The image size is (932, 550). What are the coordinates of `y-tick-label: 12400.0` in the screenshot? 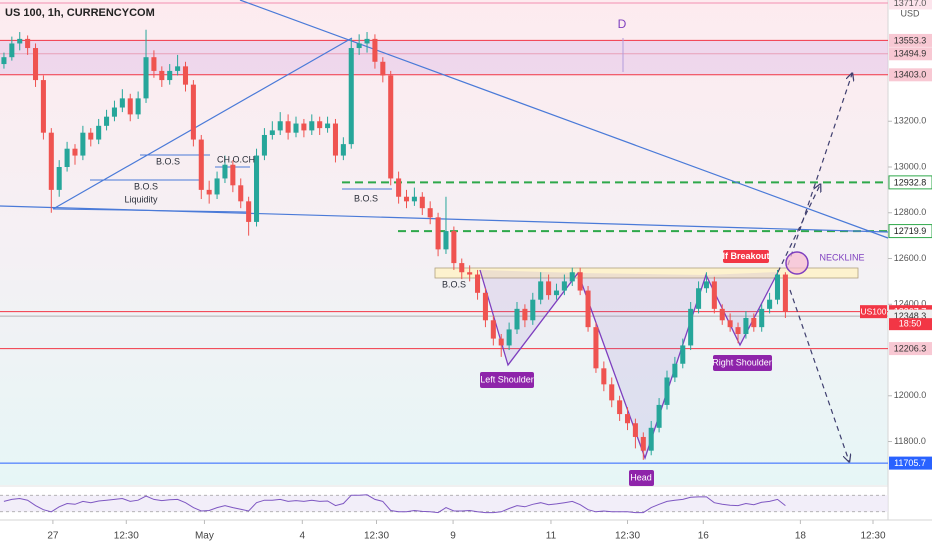 It's located at (910, 304).